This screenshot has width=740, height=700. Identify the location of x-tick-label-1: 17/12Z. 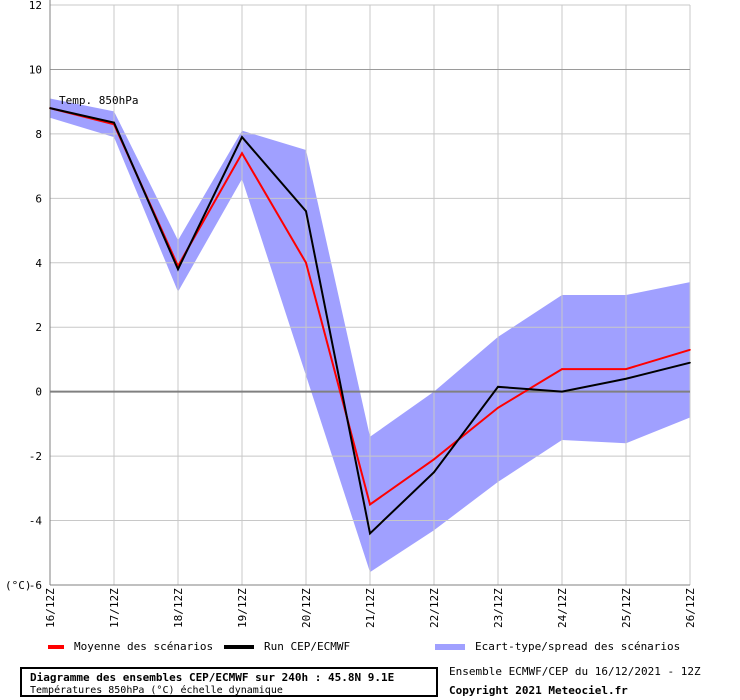
(114, 608).